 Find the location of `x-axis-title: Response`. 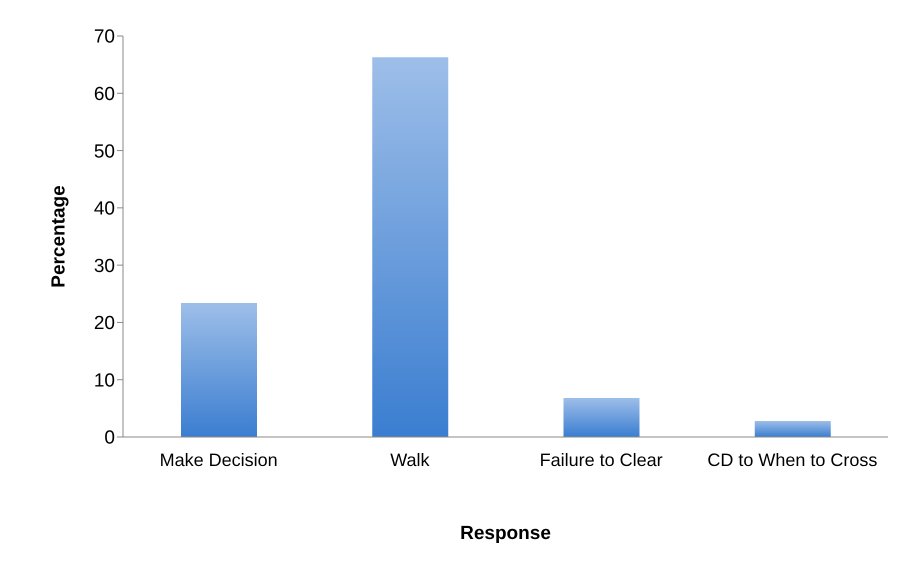

x-axis-title: Response is located at coordinates (505, 533).